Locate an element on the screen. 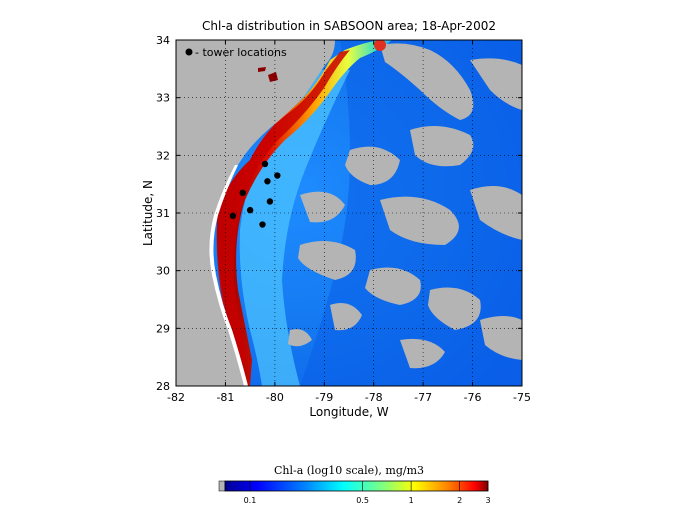  colorbar-tick-label: 2 is located at coordinates (459, 500).